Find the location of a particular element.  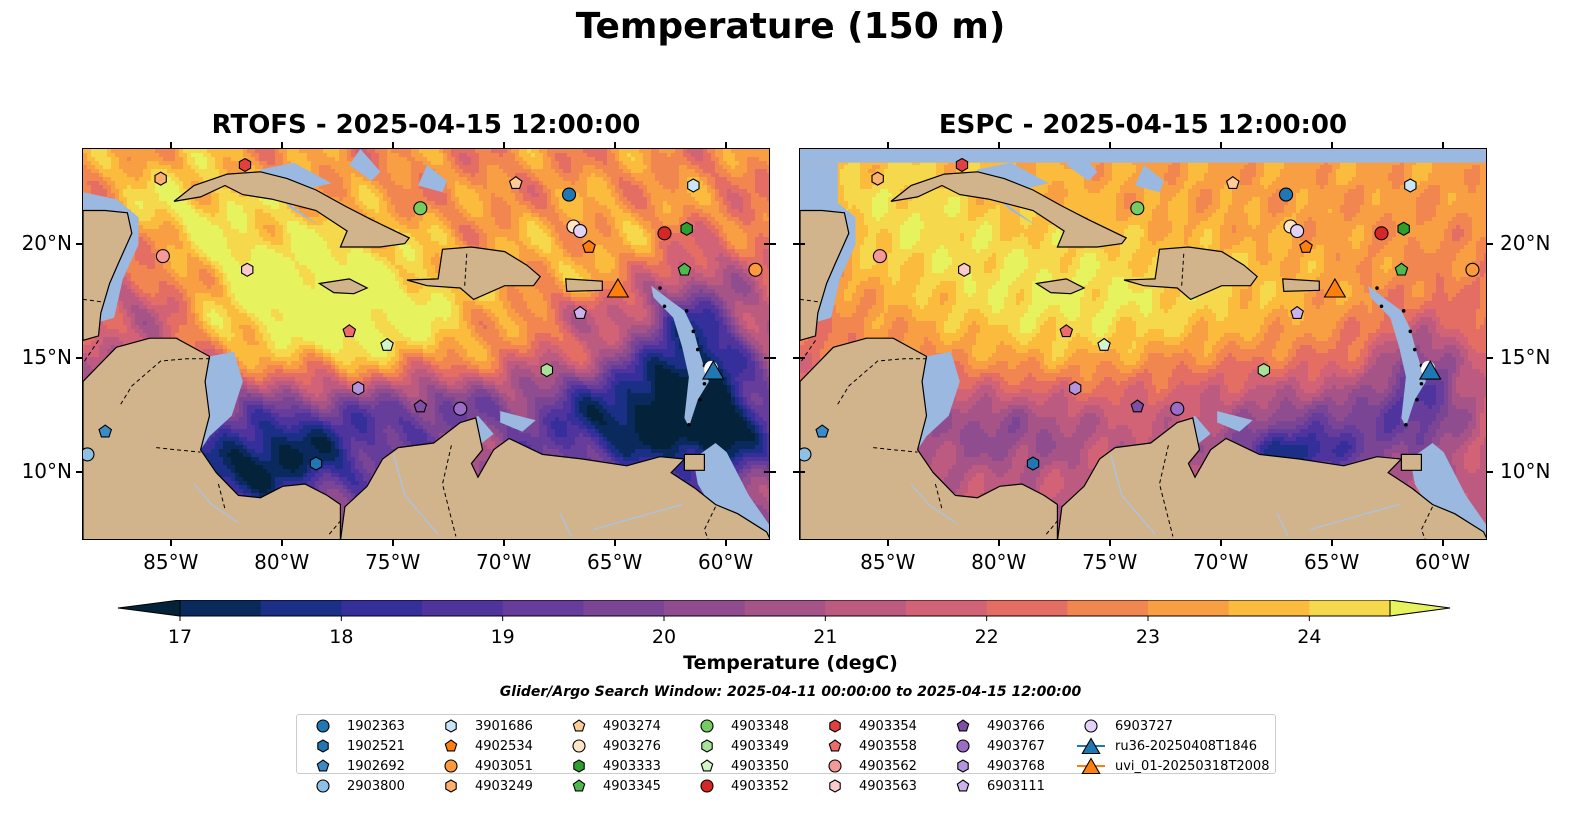

legend-item: 4903767 is located at coordinates (995, 746).